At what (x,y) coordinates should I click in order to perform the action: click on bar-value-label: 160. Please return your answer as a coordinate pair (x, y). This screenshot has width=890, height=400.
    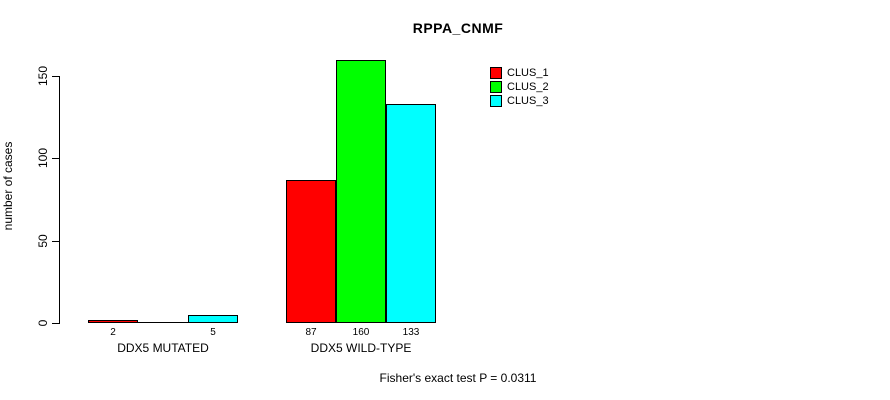
    Looking at the image, I should click on (361, 332).